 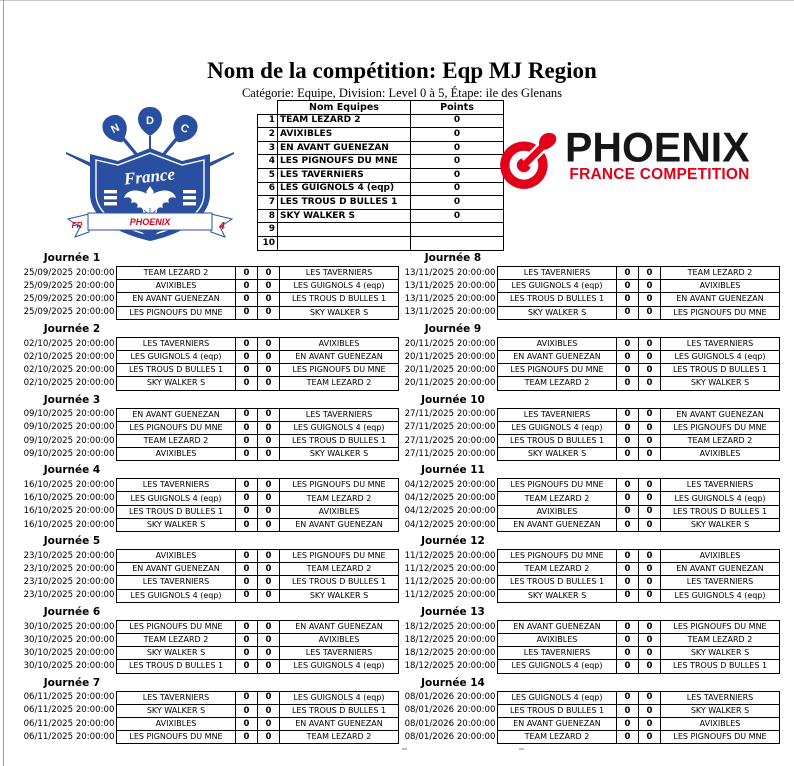 What do you see at coordinates (69, 369) in the screenshot?
I see `match-datetime: 02/10/2025 20:00:00` at bounding box center [69, 369].